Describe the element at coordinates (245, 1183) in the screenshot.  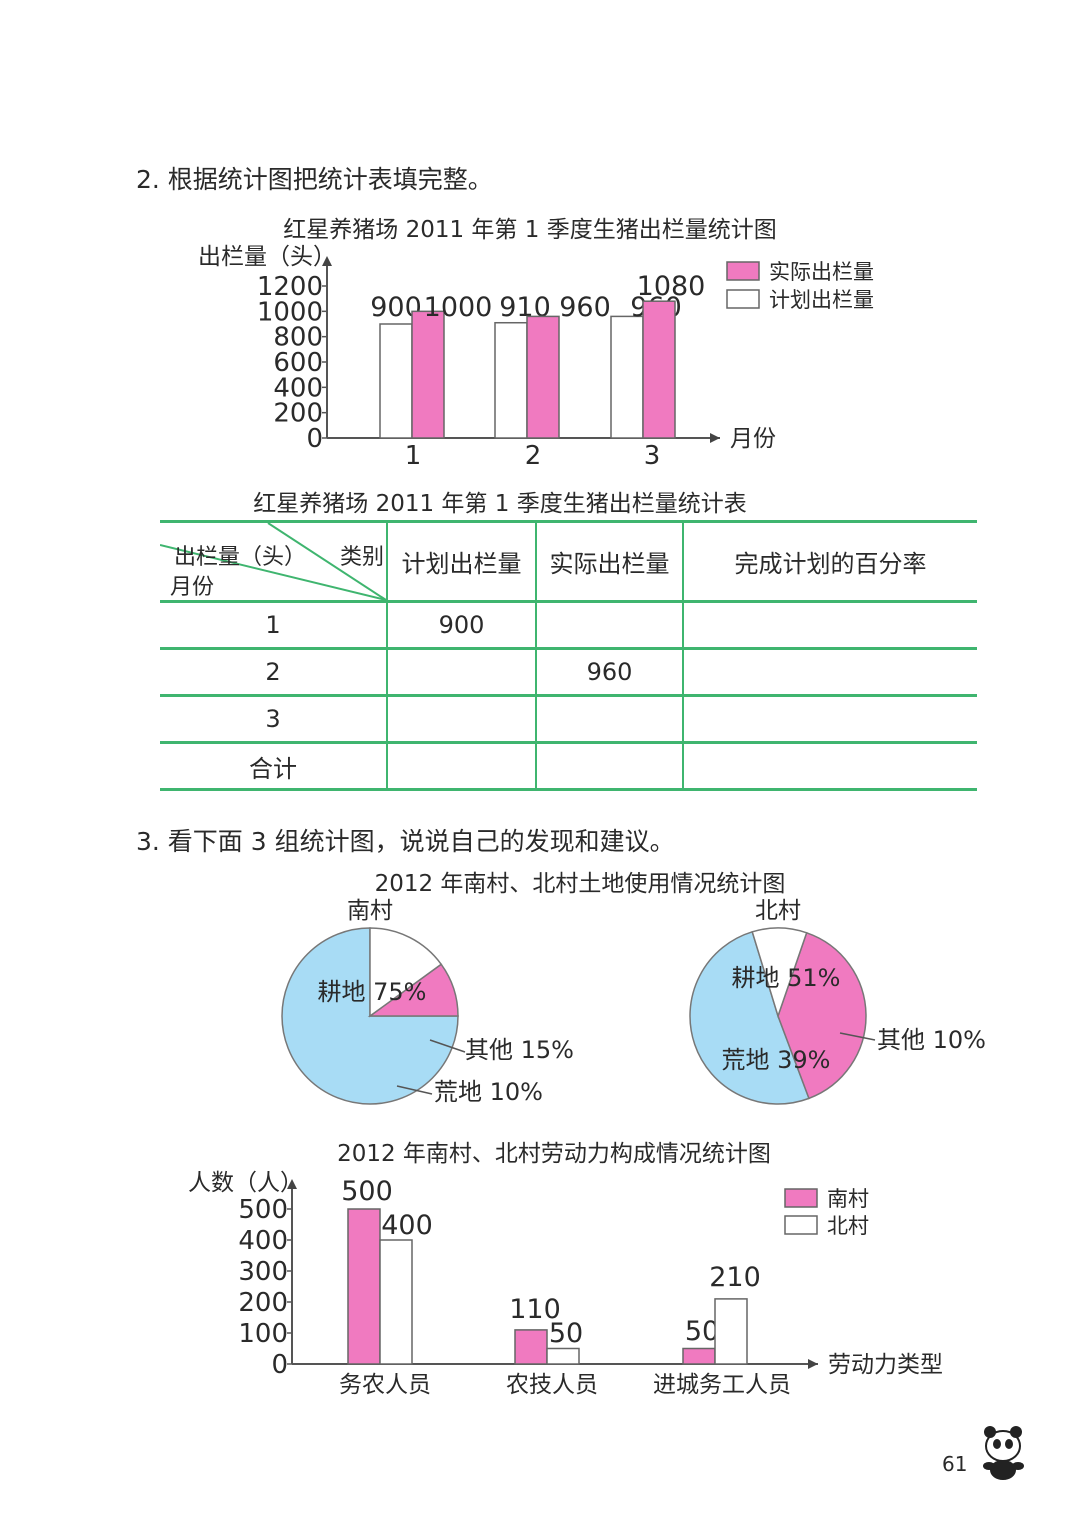
I see `y-axis-title: 人数（人）` at that location.